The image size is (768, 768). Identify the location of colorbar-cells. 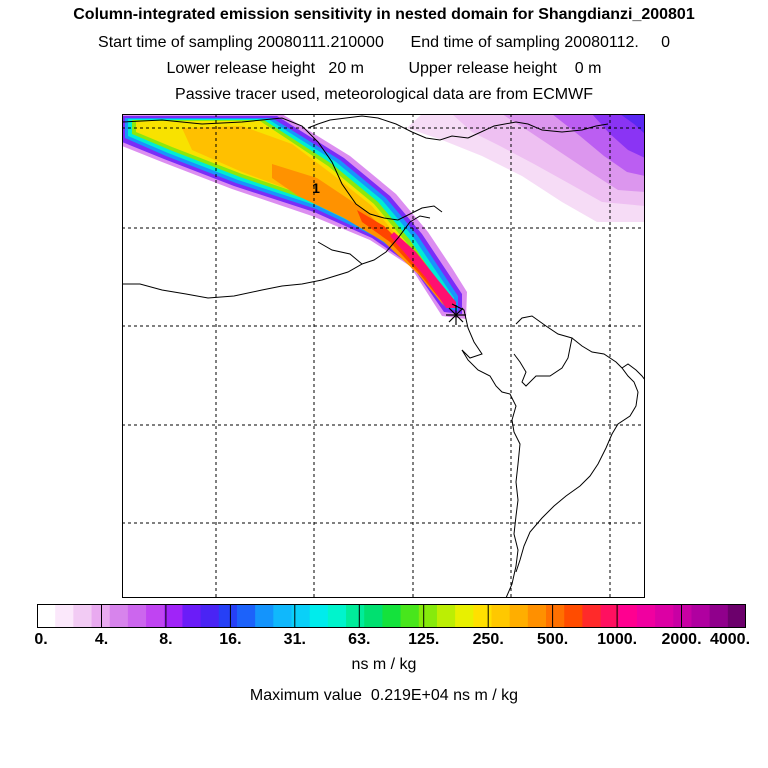
(391, 616).